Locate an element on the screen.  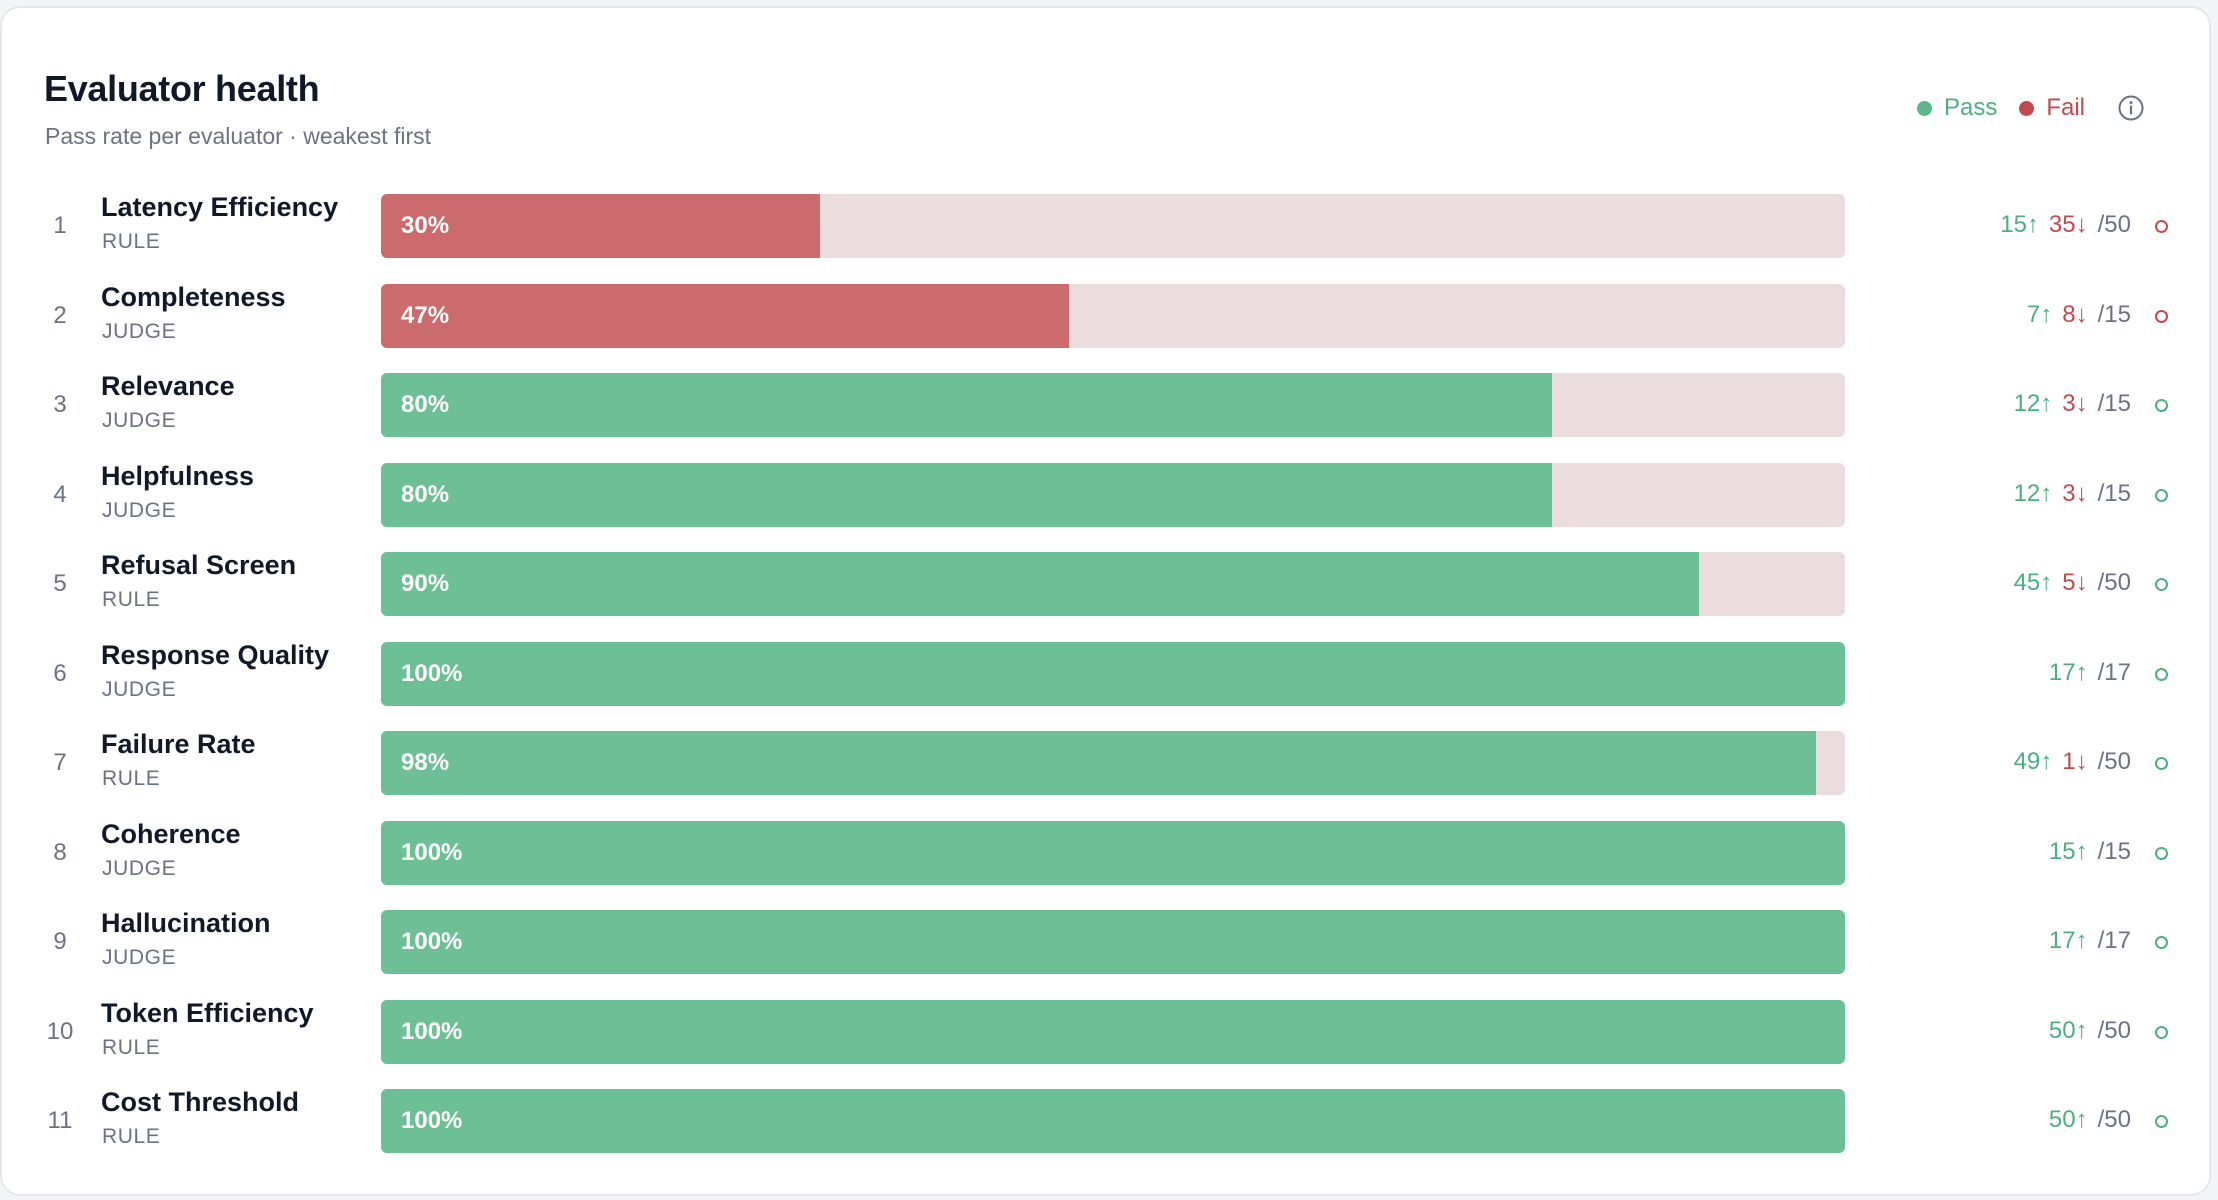
pass-fail-counts: 7↑ 8↓ /15 is located at coordinates (2079, 315).